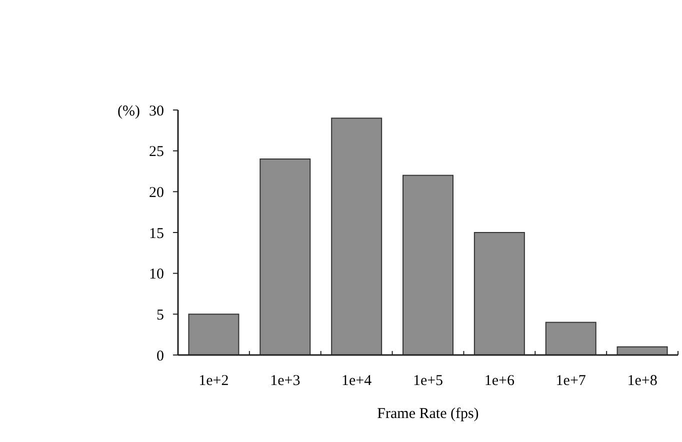  What do you see at coordinates (156, 274) in the screenshot?
I see `y-tick-label: 10` at bounding box center [156, 274].